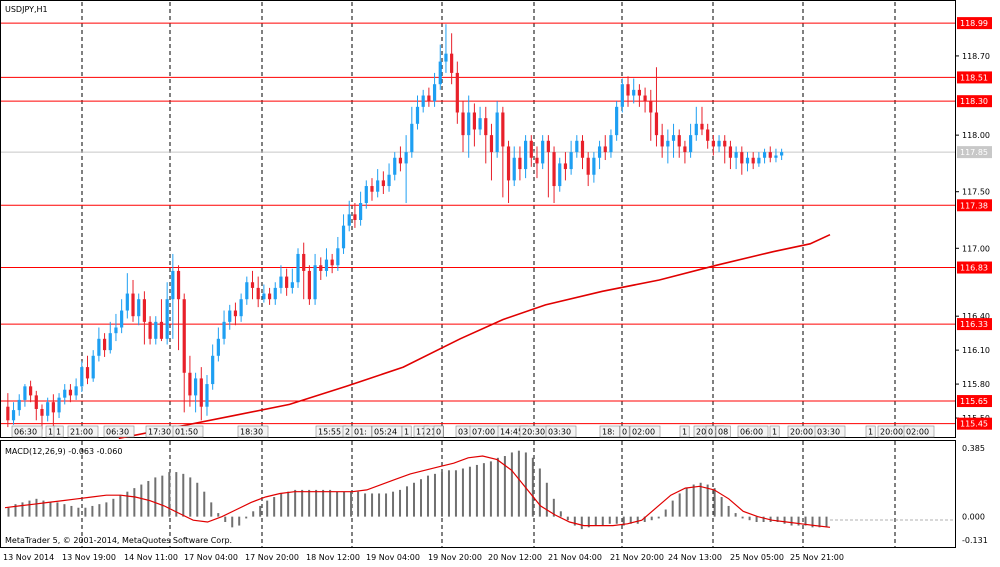 The image size is (1000, 567). What do you see at coordinates (272, 557) in the screenshot?
I see `time-label: 17 Nov 20:00` at bounding box center [272, 557].